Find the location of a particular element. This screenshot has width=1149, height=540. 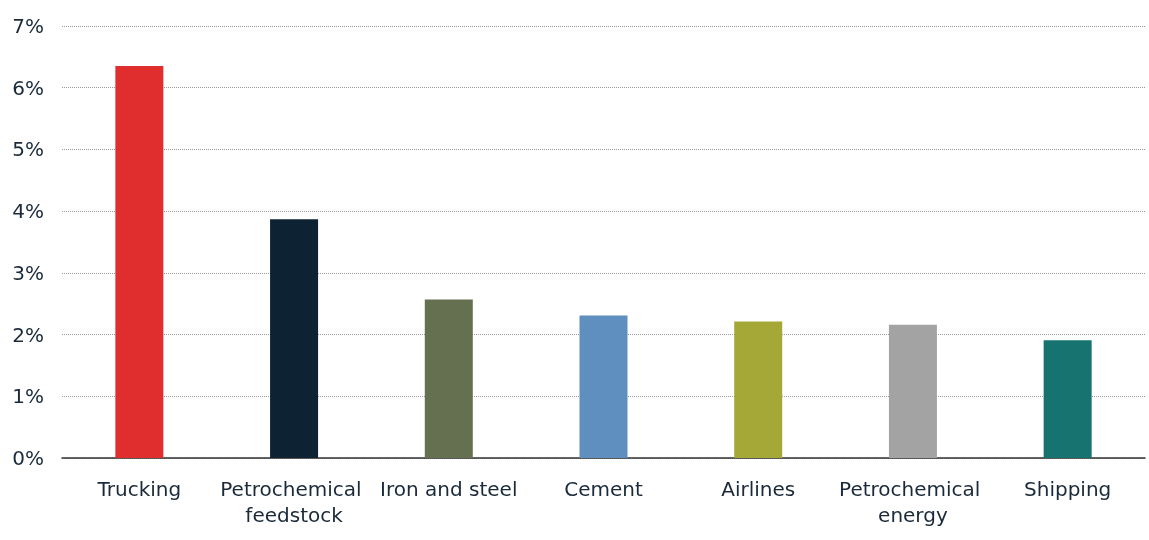

y-tick-label: 0% is located at coordinates (28, 458).